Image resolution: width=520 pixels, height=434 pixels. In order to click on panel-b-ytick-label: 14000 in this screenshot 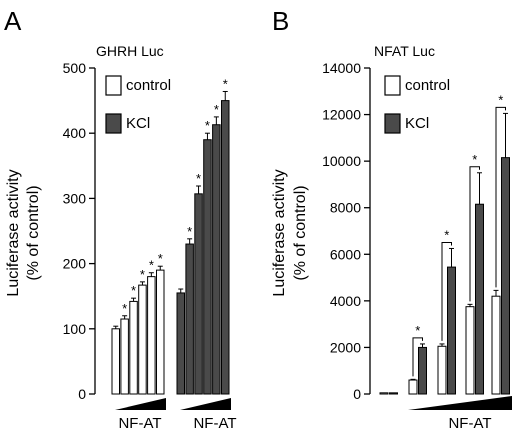, I will do `click(341, 68)`.